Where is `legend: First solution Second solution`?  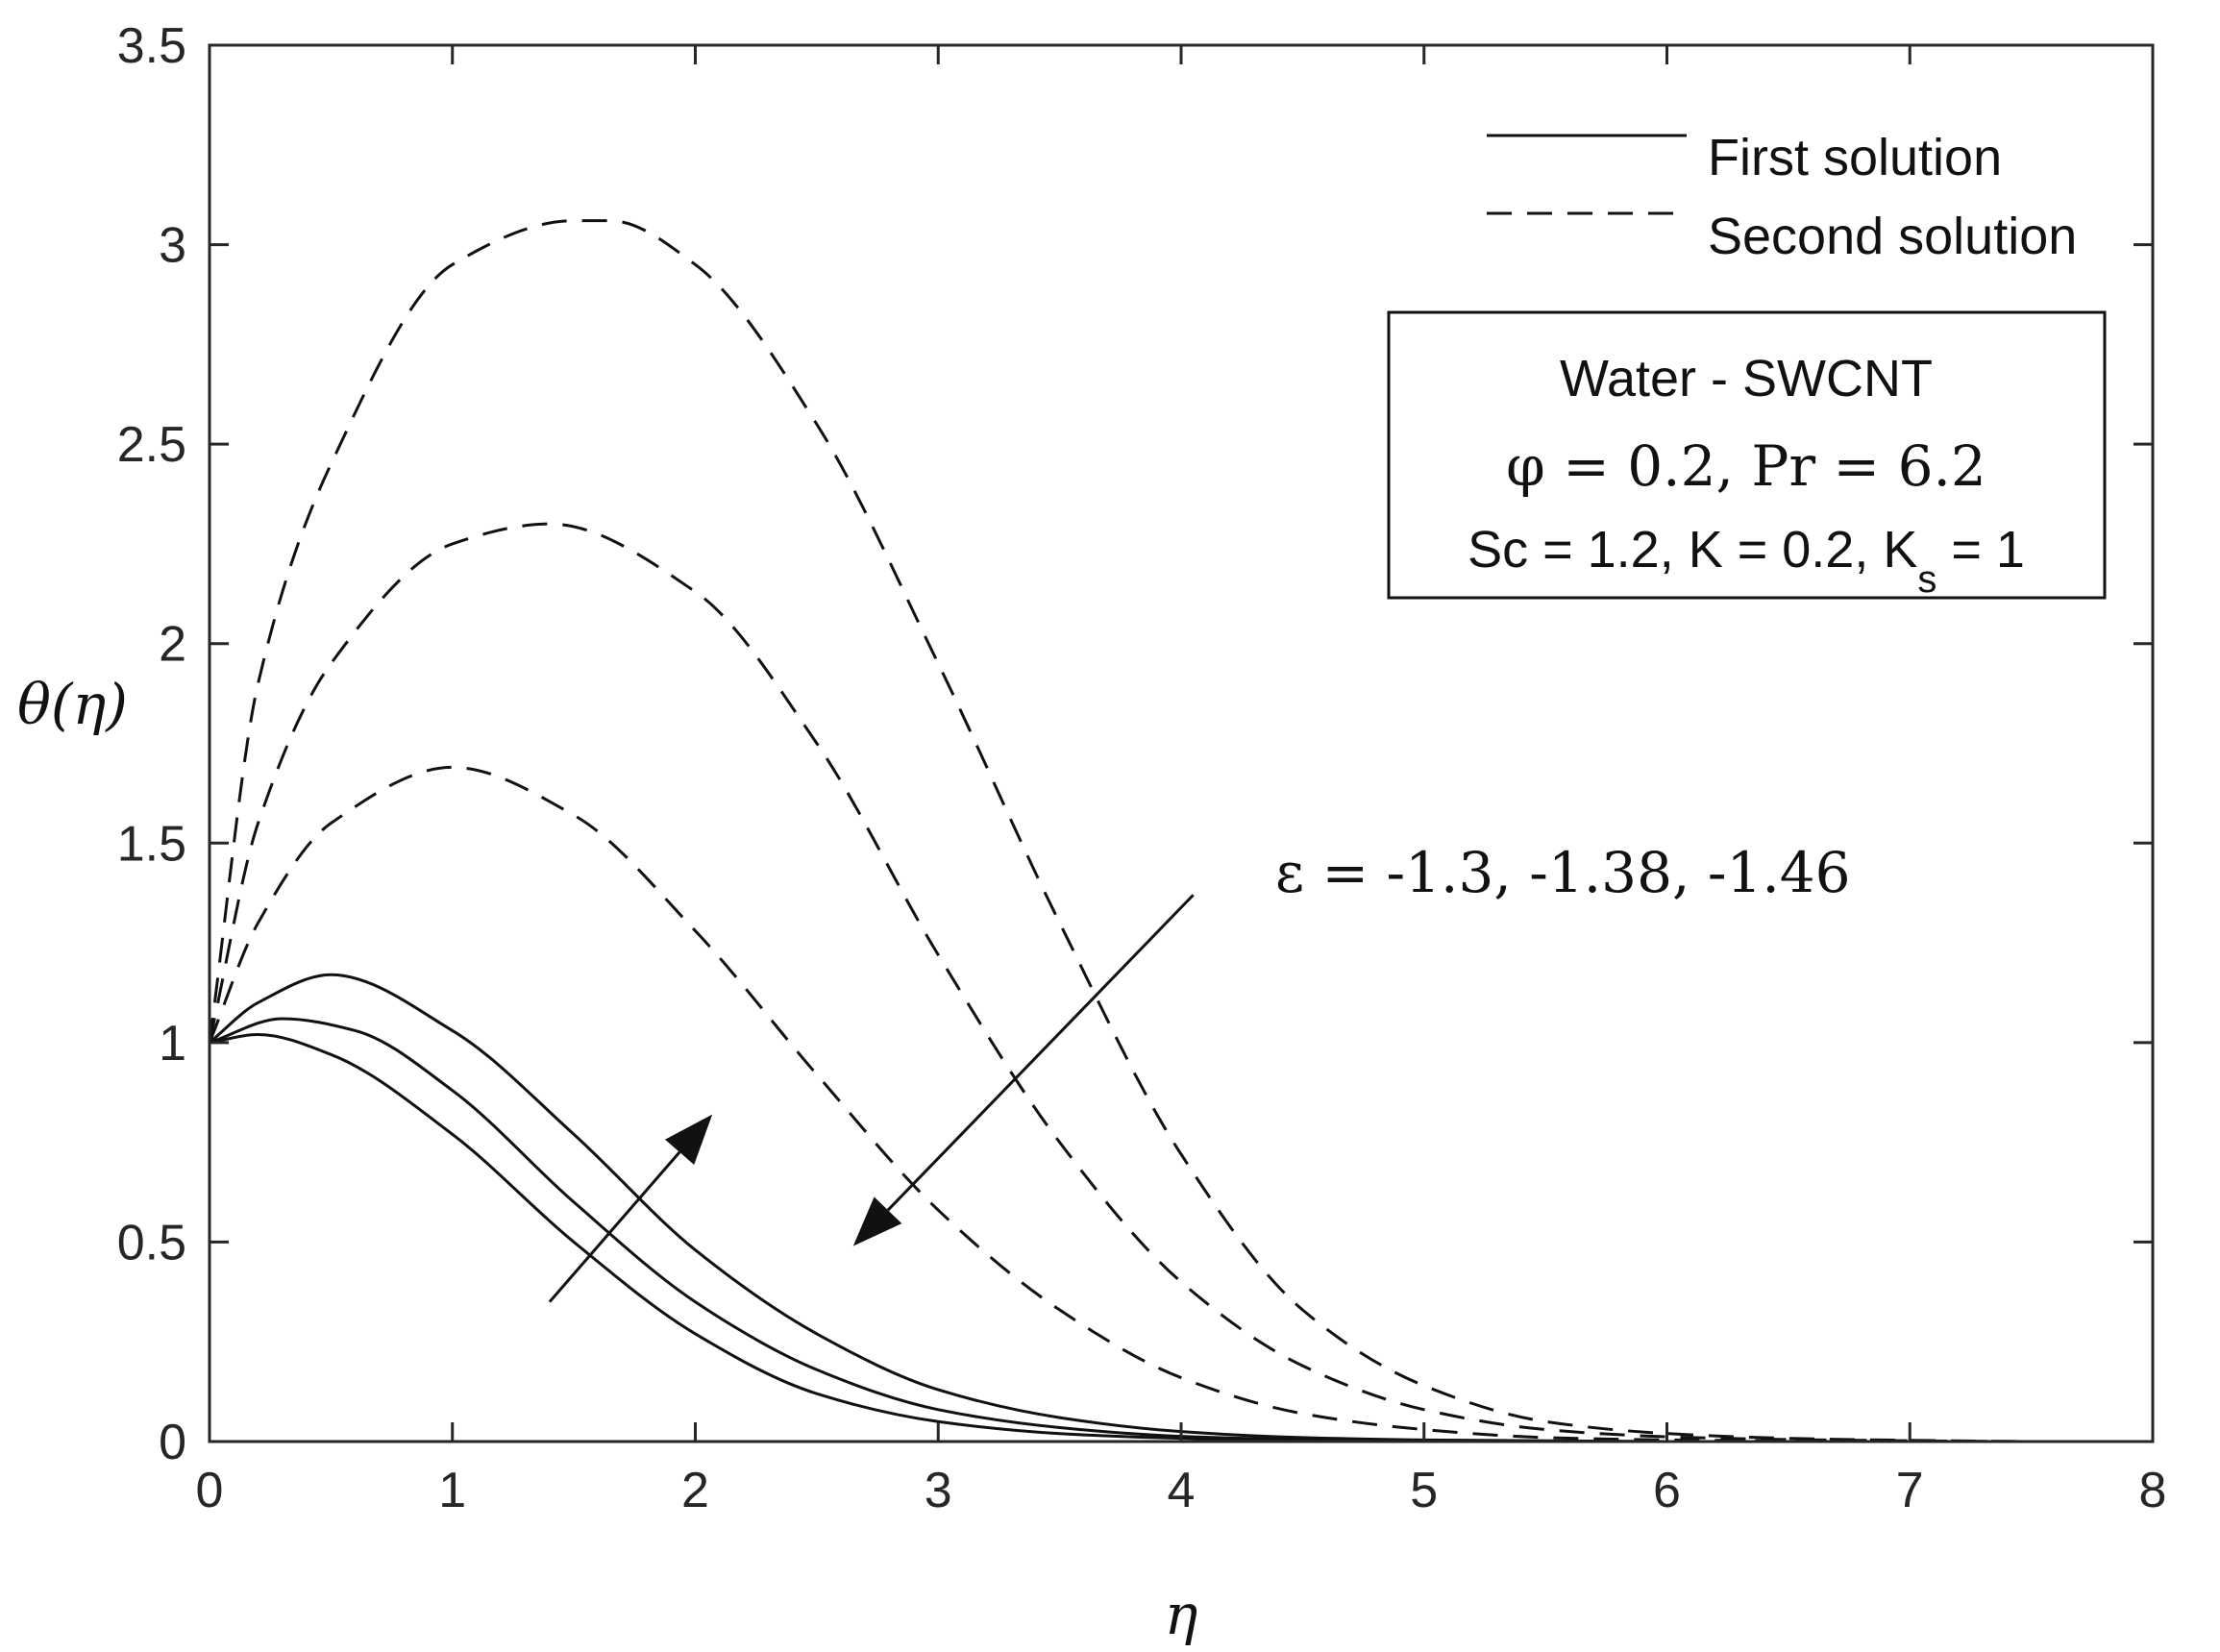 legend: First solution Second solution is located at coordinates (1782, 197).